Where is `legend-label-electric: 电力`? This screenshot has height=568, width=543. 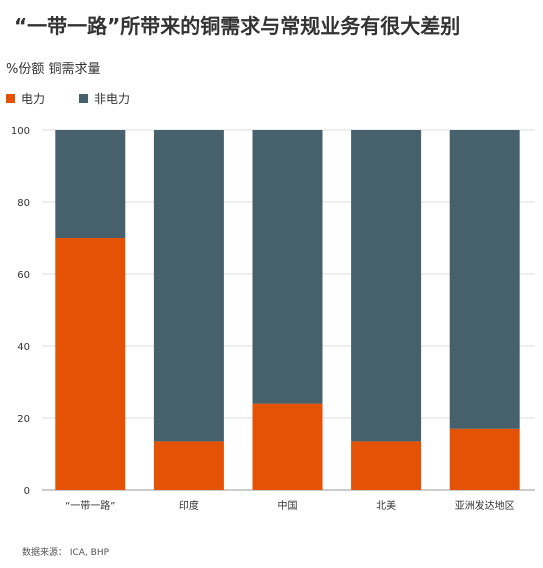 legend-label-electric: 电力 is located at coordinates (33, 99).